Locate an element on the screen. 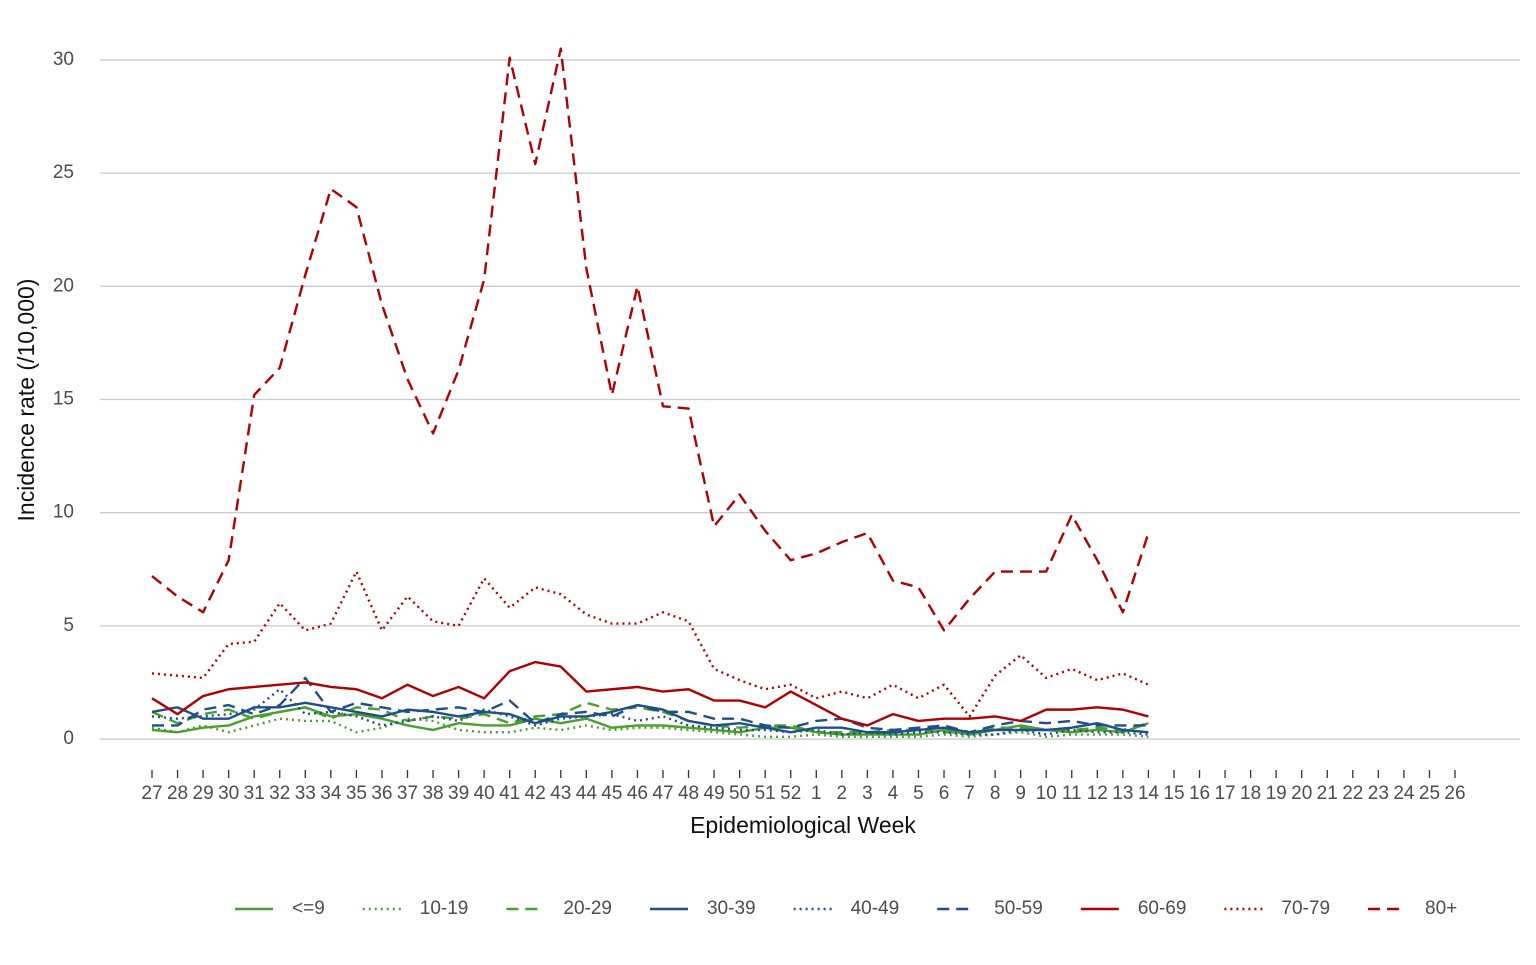 This screenshot has width=1536, height=965. y-tick-label: 20 is located at coordinates (63, 285).